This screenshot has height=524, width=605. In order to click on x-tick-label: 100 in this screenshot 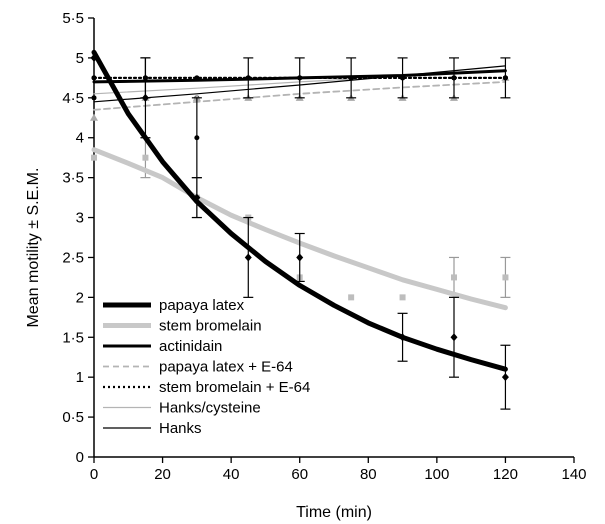, I will do `click(436, 474)`.